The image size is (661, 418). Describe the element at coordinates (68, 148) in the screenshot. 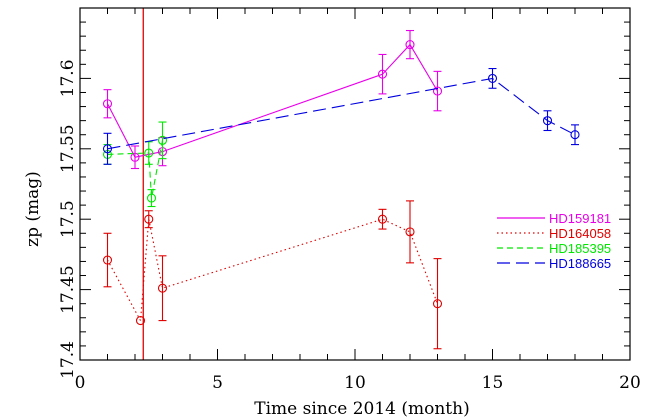

I see `y-tick-label: 17.55` at that location.